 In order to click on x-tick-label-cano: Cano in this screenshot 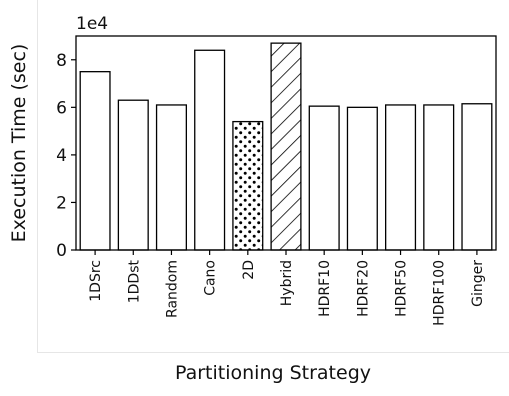, I will do `click(211, 278)`.